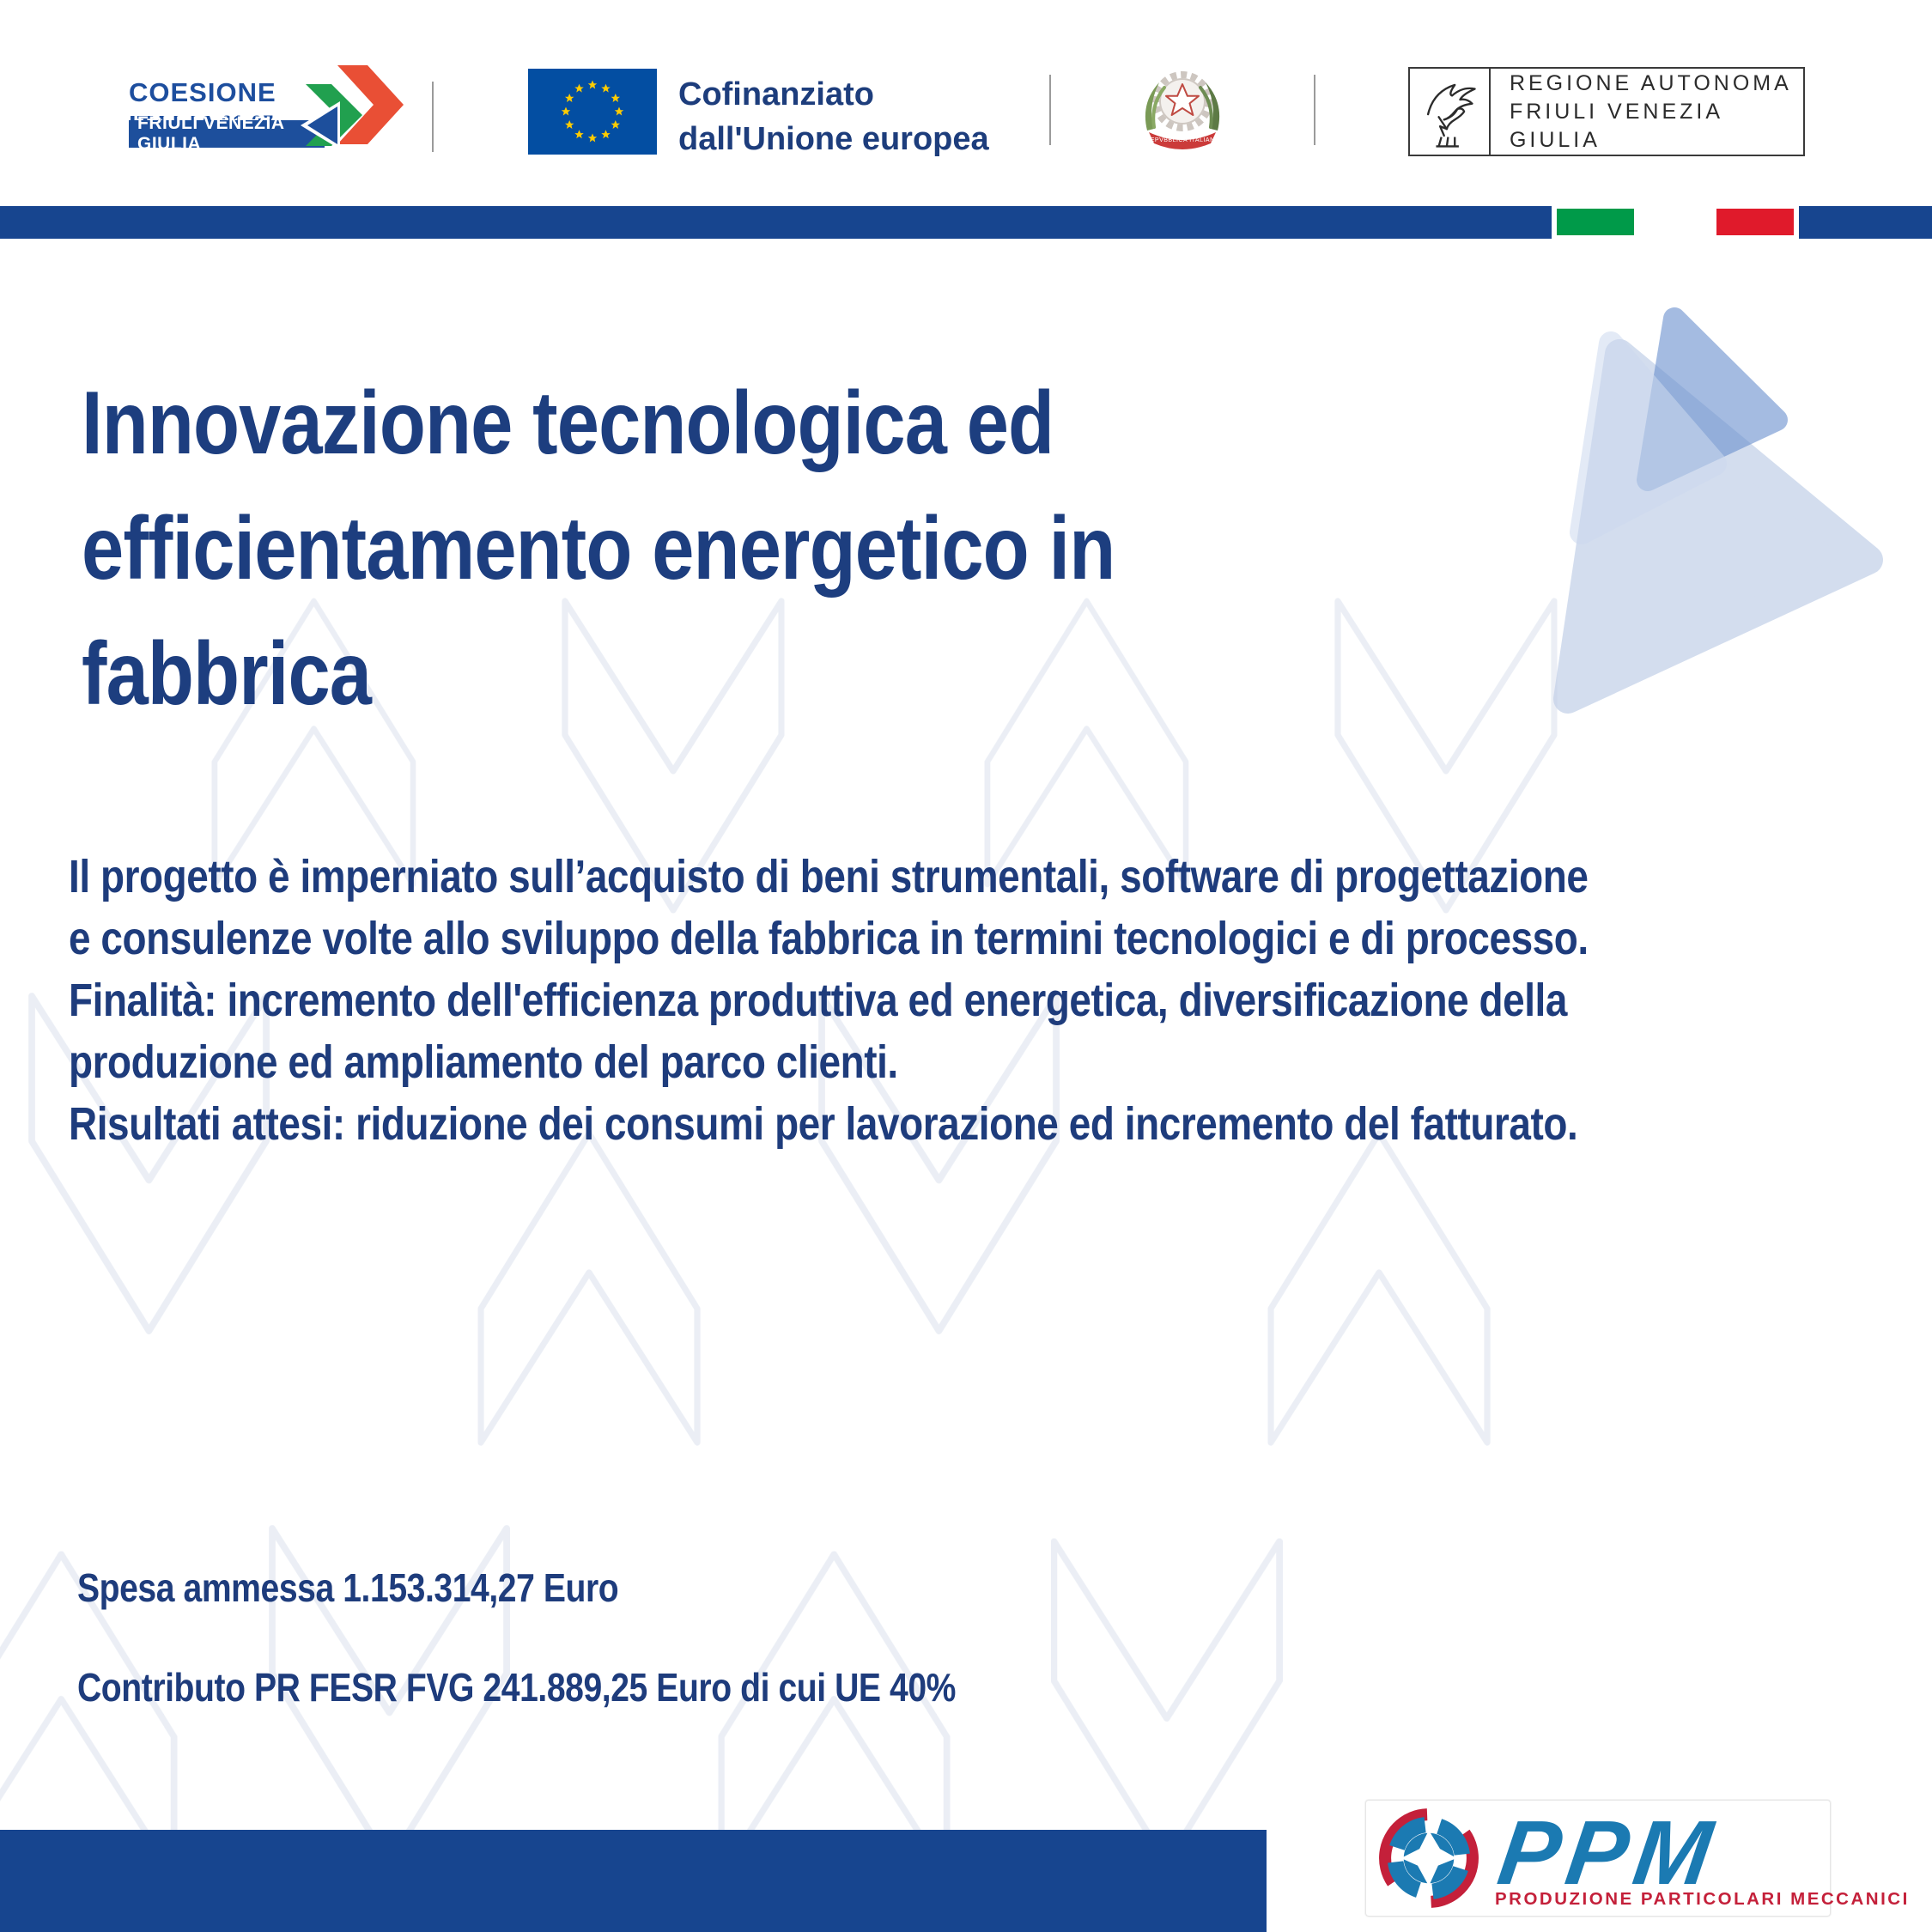 This screenshot has height=1932, width=1932. I want to click on ppm-wordmark: PPM, so click(1609, 1853).